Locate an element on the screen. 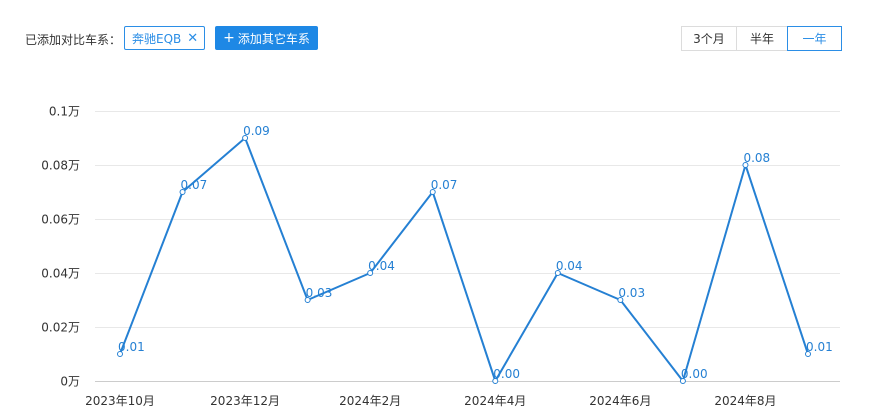 The height and width of the screenshot is (417, 888). x-tick-label: 2024年8月 is located at coordinates (745, 401).